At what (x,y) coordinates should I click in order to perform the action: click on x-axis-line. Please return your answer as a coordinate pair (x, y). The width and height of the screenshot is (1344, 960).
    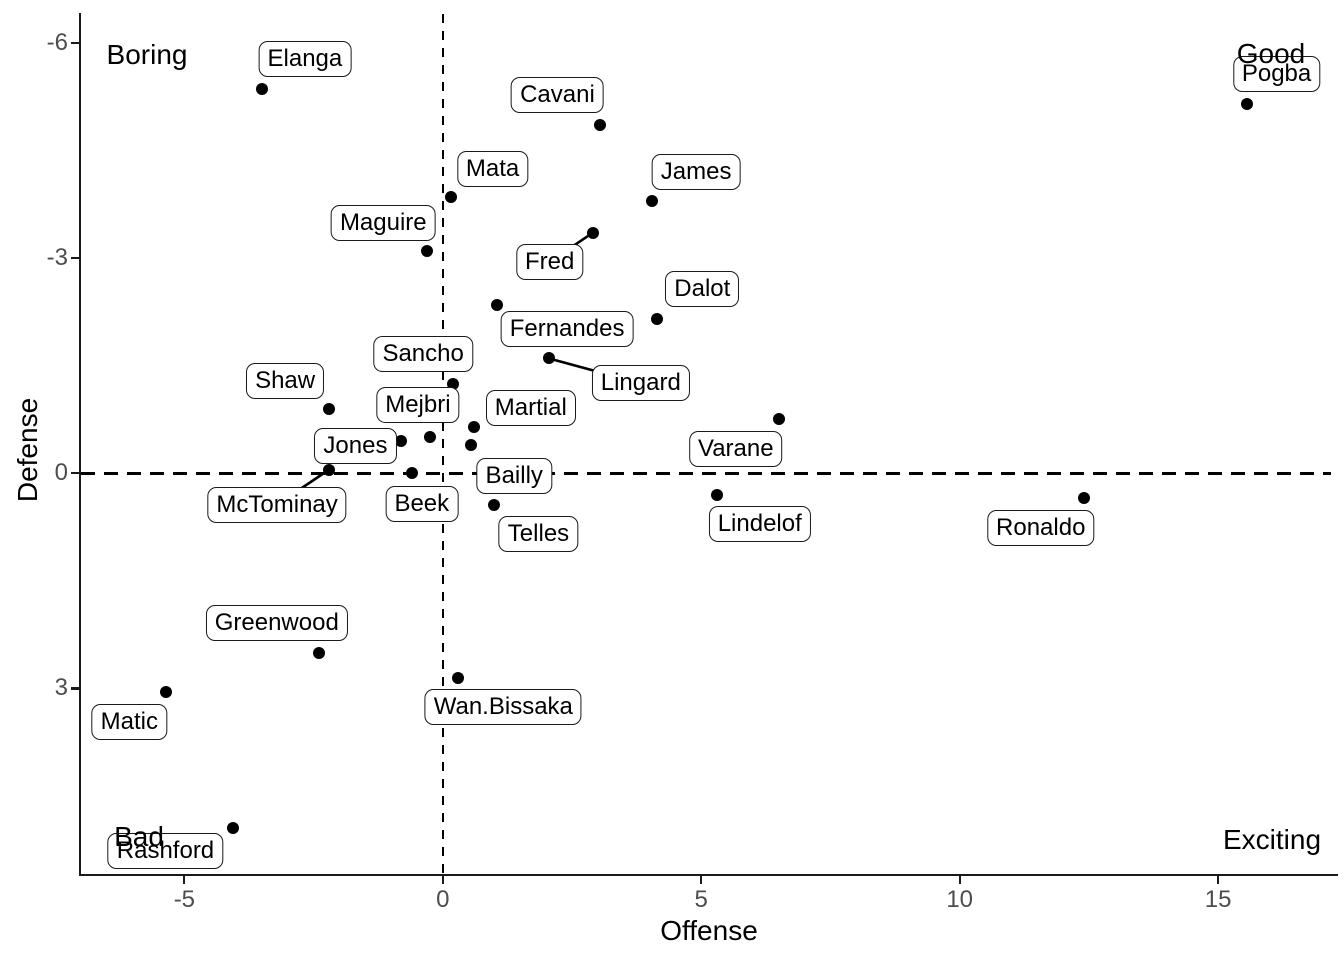
    Looking at the image, I should click on (708, 875).